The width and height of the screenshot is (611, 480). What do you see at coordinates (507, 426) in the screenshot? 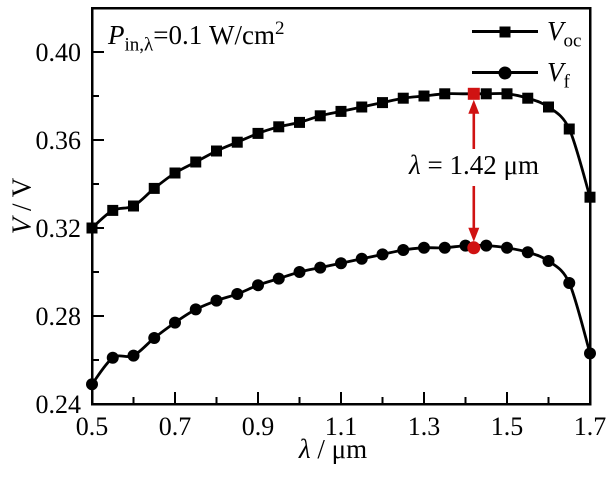
I see `x-tick-label: 1.5` at bounding box center [507, 426].